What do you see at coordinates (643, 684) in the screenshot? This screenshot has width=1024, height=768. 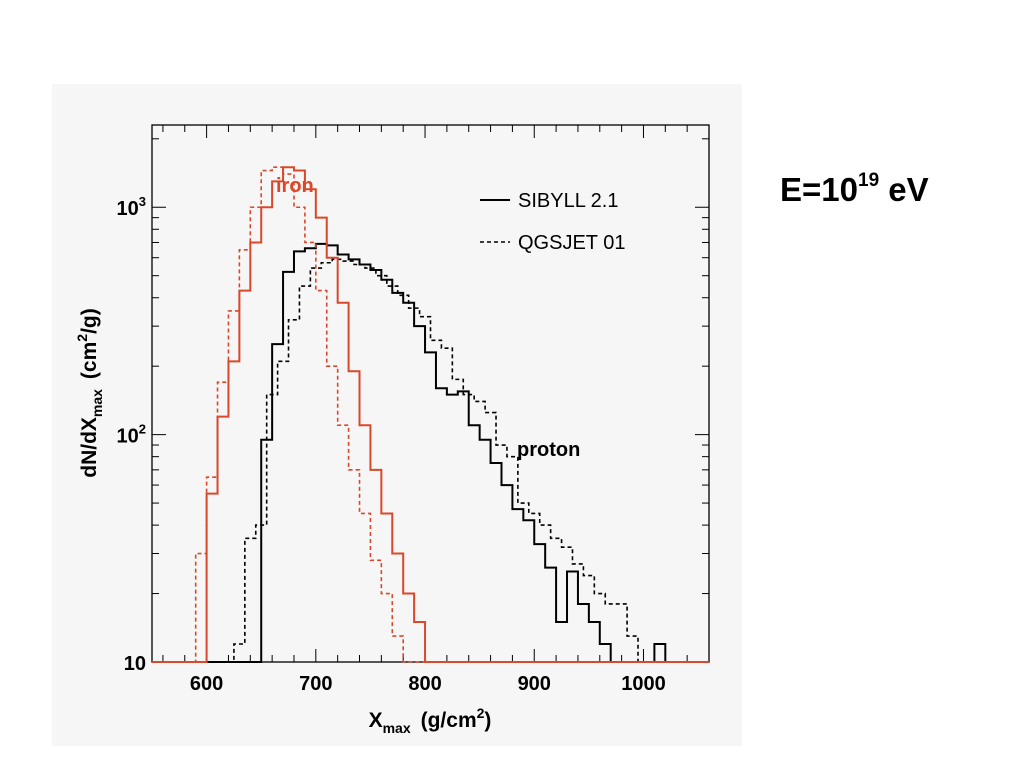 I see `x-tick-label: 1000` at bounding box center [643, 684].